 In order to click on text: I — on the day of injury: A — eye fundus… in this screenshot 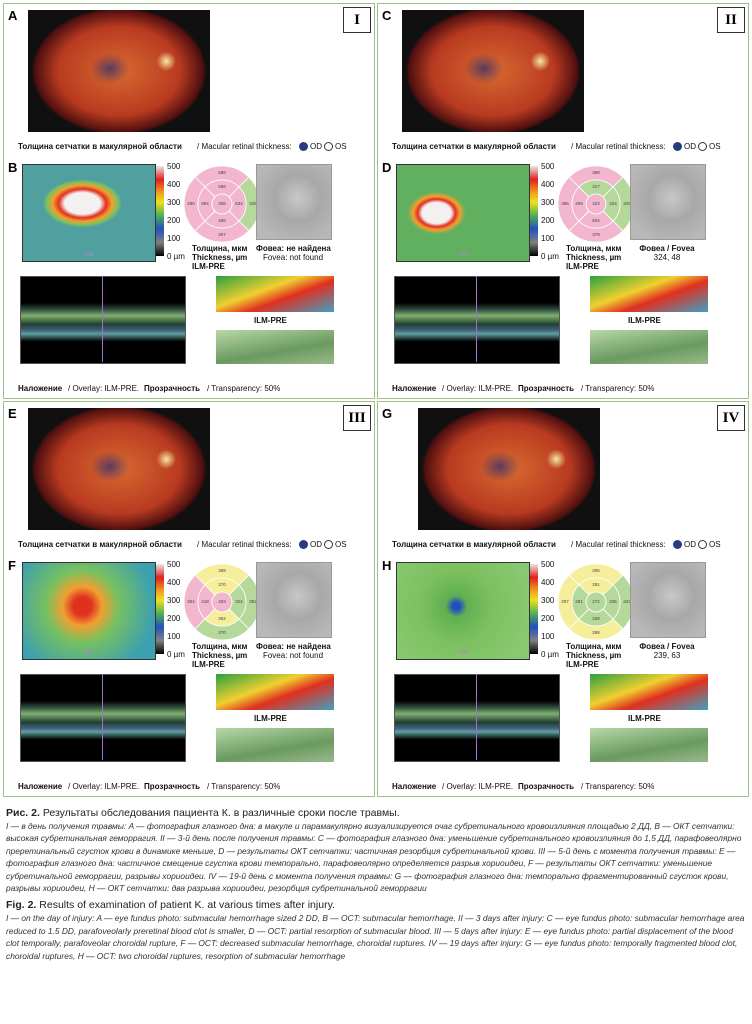, I will do `click(375, 937)`.